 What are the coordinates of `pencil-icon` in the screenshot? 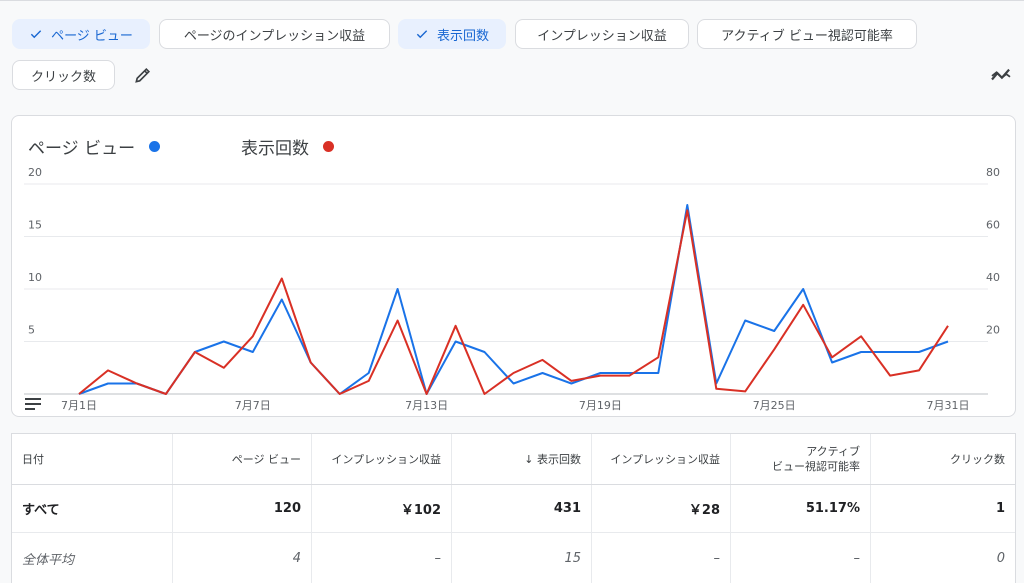 It's located at (143, 75).